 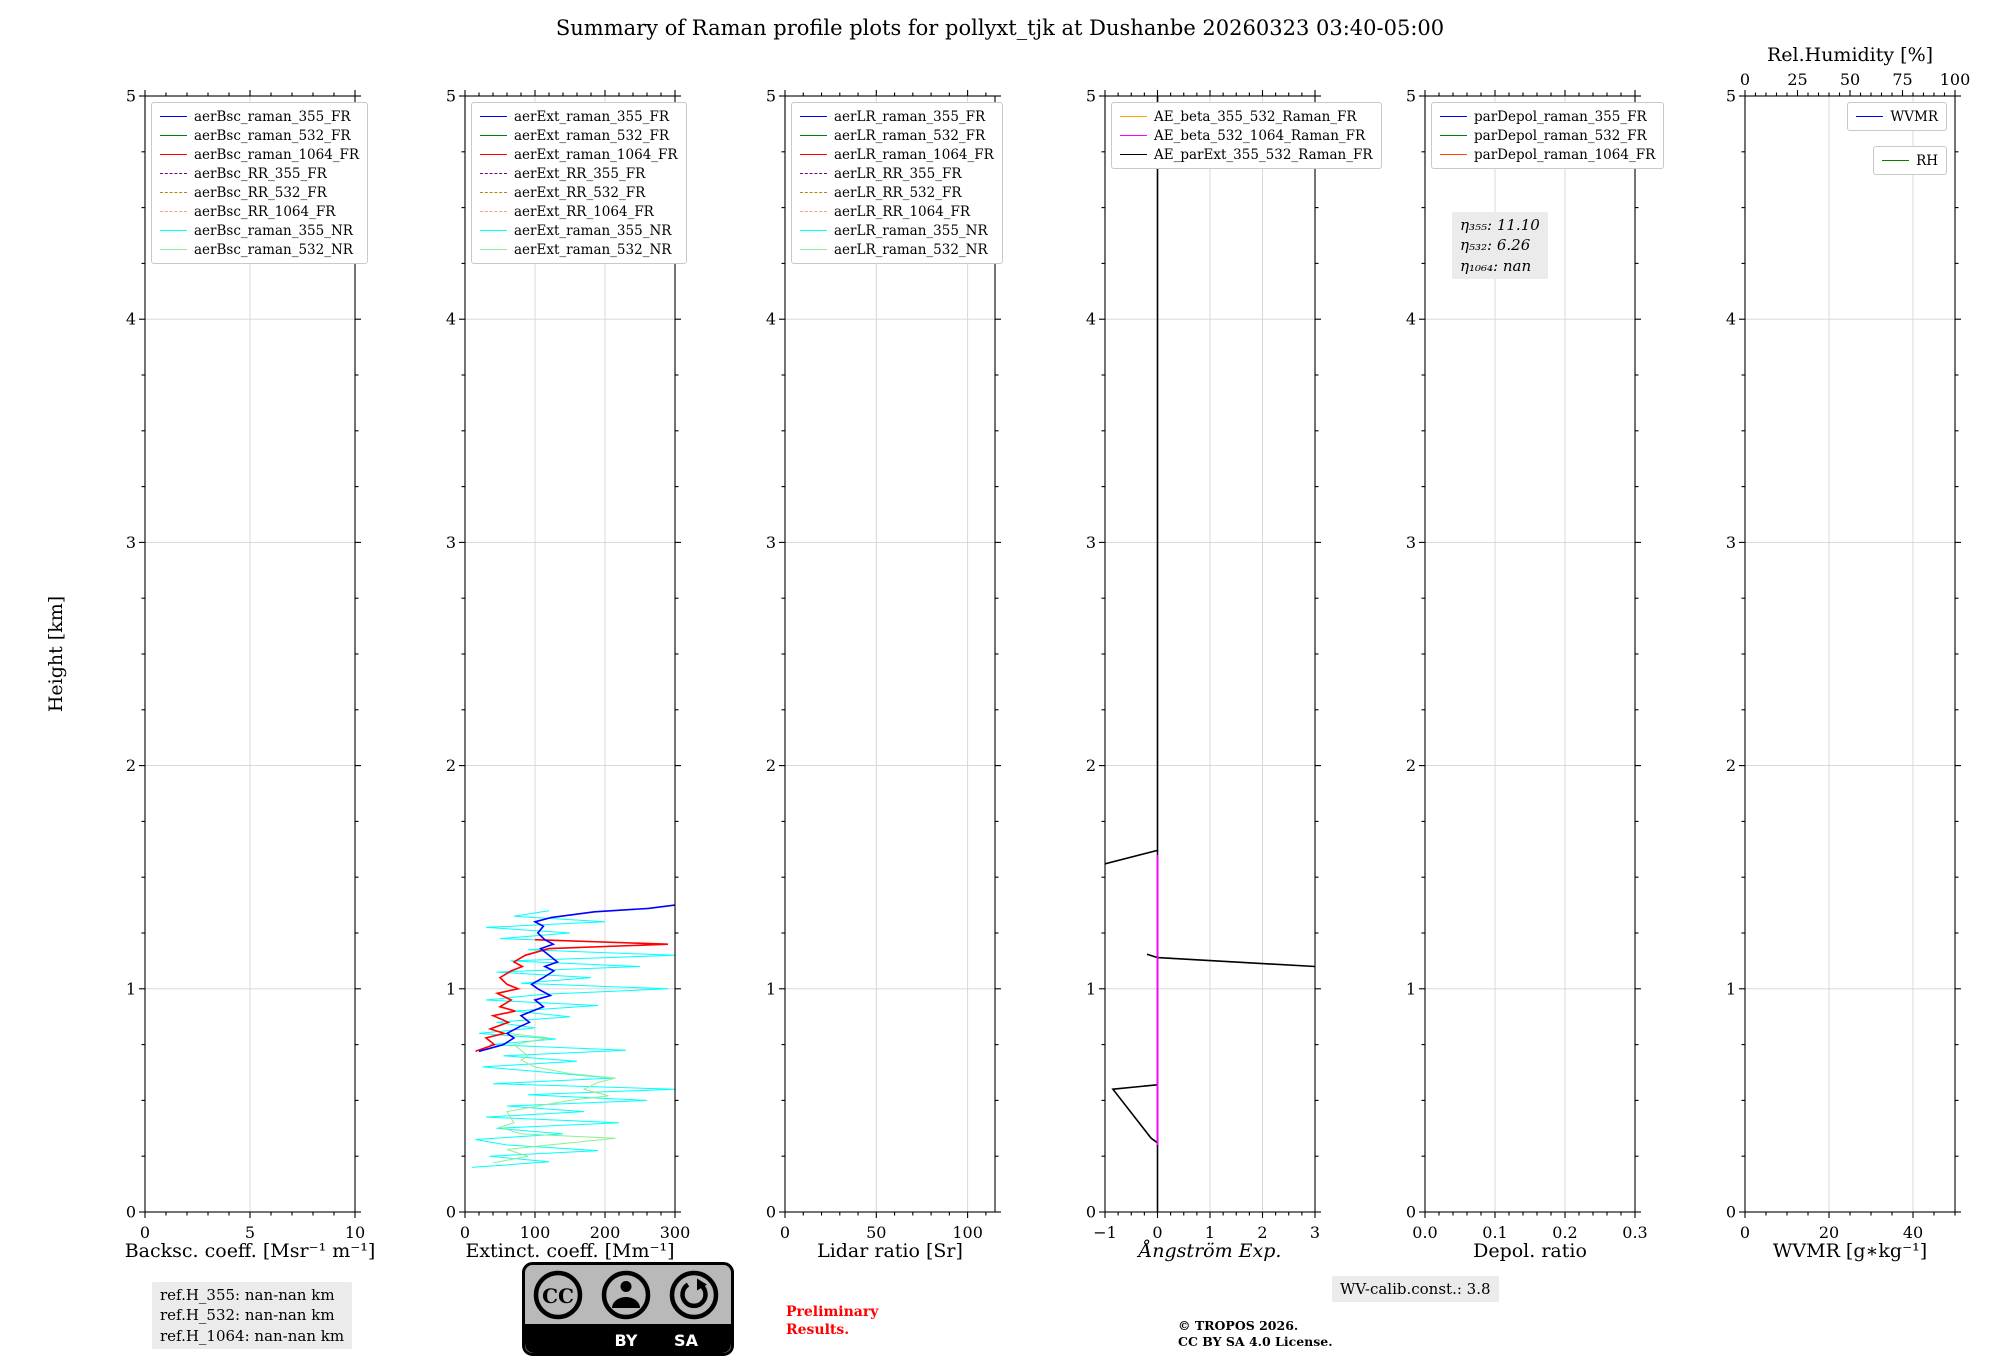 I want to click on legend-label: aerLR_RR_355_FR, so click(x=898, y=173).